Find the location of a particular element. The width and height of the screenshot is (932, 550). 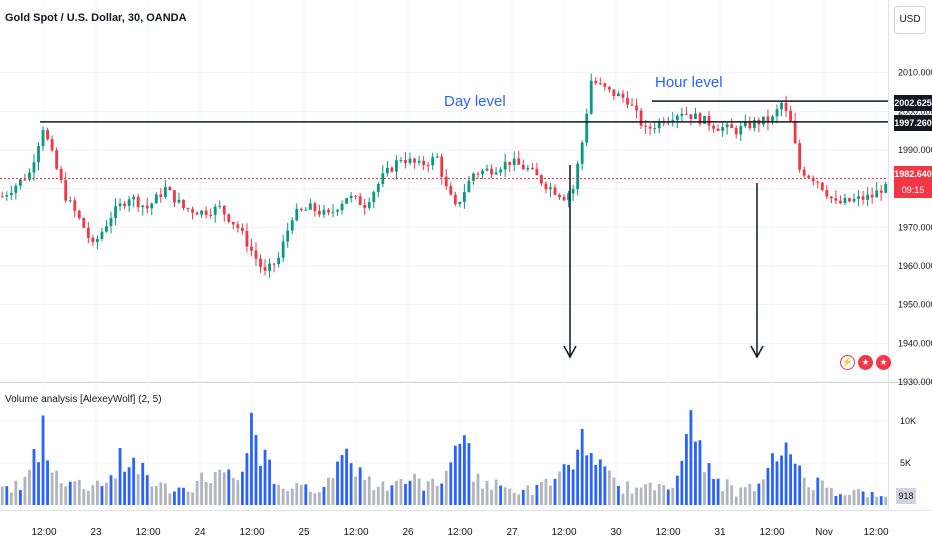

volume-last-tag: 918 is located at coordinates (906, 496).